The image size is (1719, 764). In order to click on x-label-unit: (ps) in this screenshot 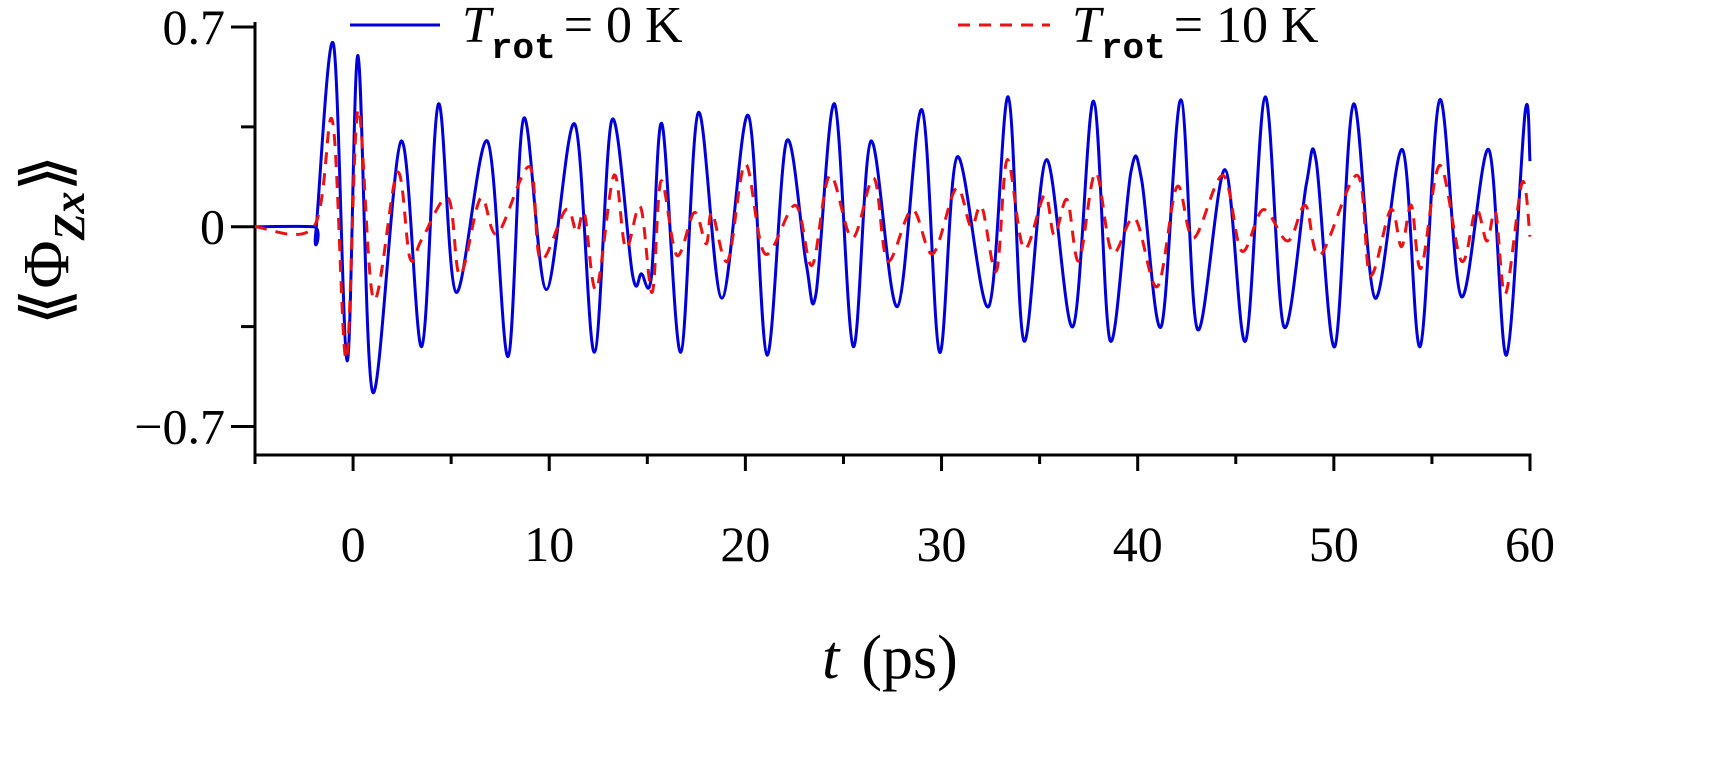, I will do `click(909, 658)`.